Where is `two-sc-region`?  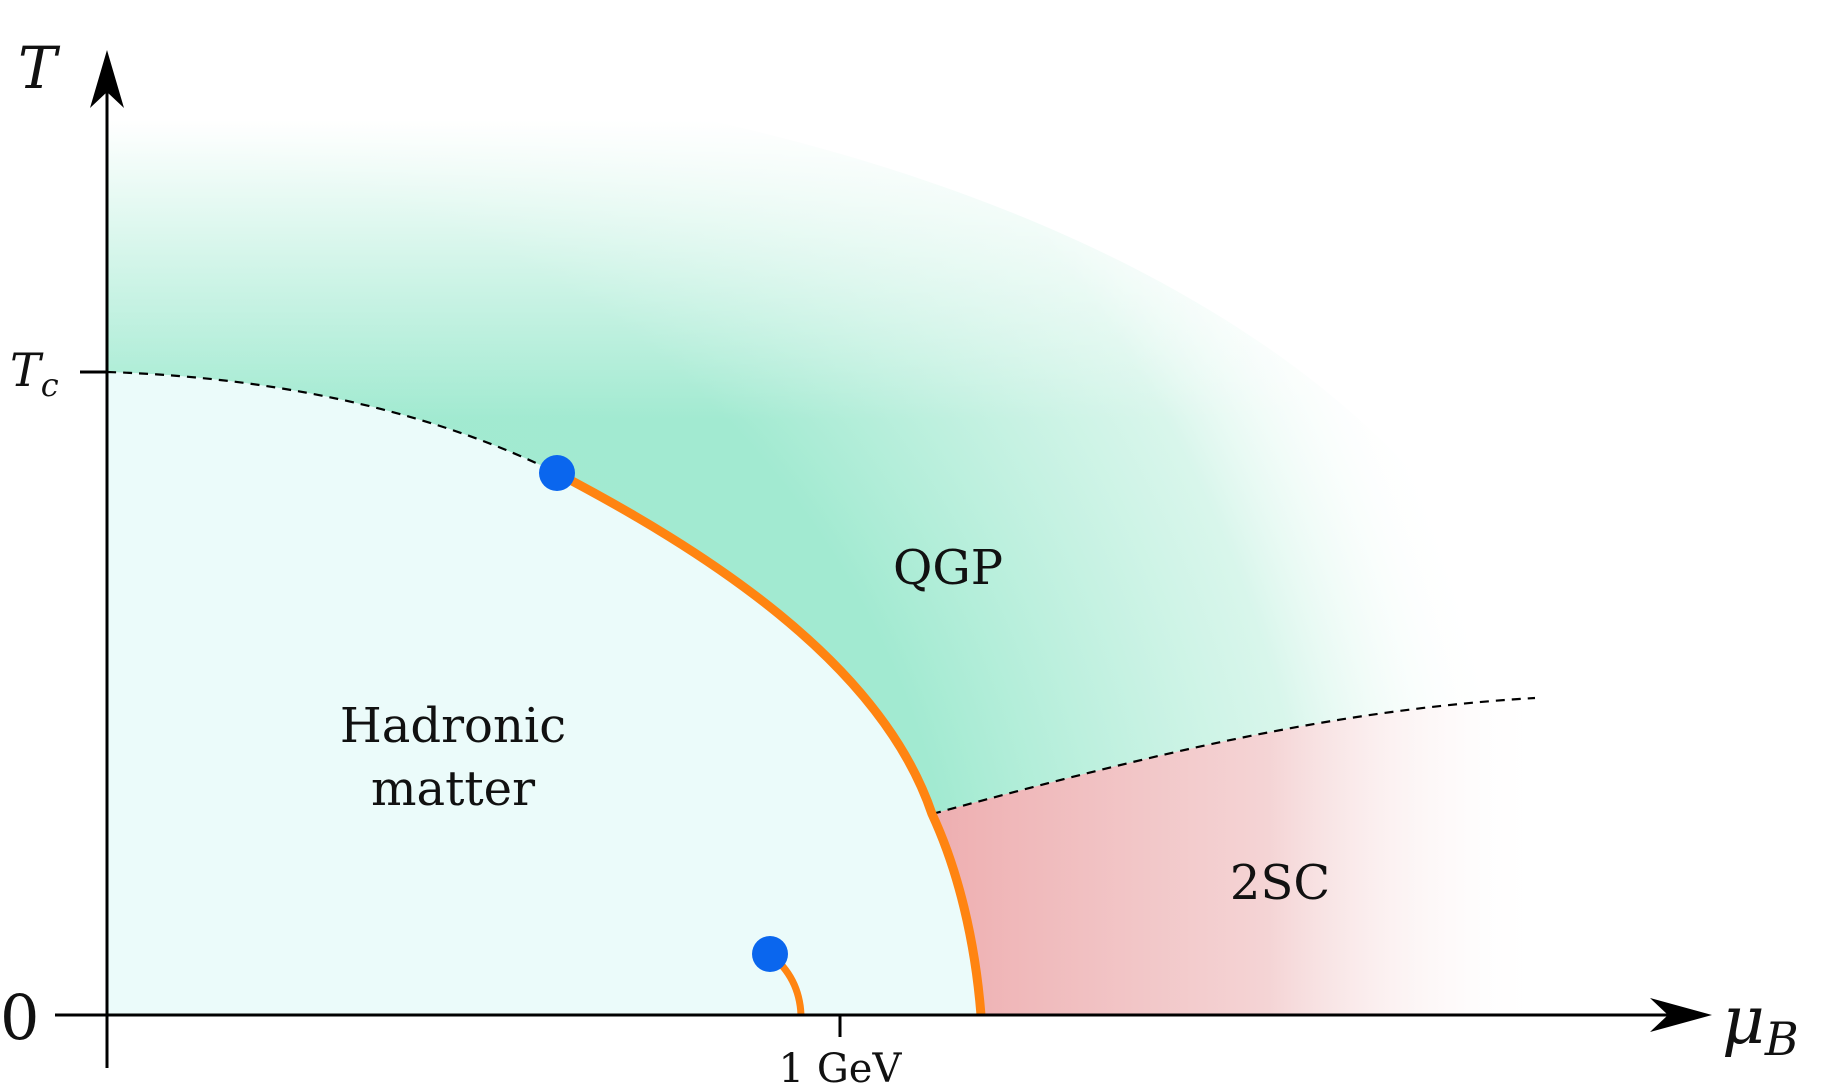
two-sc-region is located at coordinates (1238, 856).